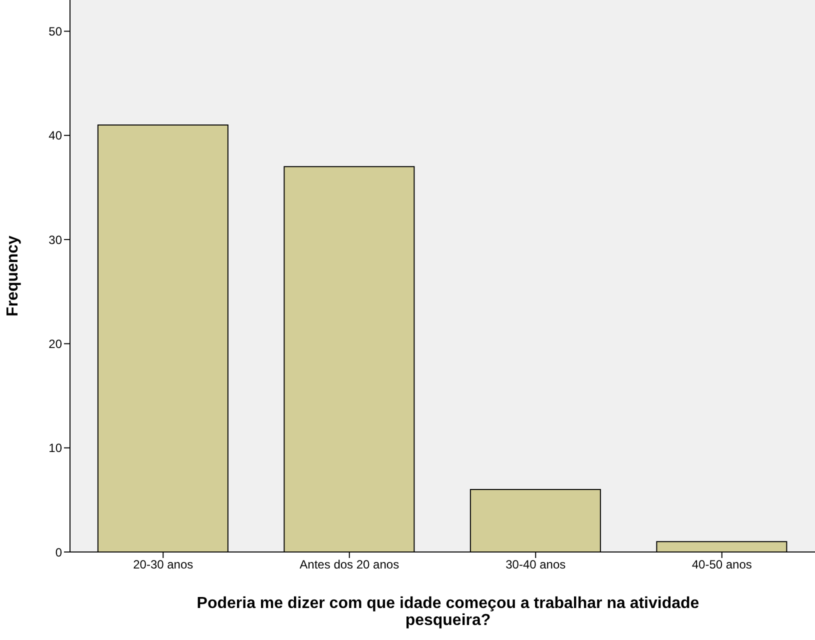 The height and width of the screenshot is (640, 815). I want to click on y-tick-label: 50, so click(55, 31).